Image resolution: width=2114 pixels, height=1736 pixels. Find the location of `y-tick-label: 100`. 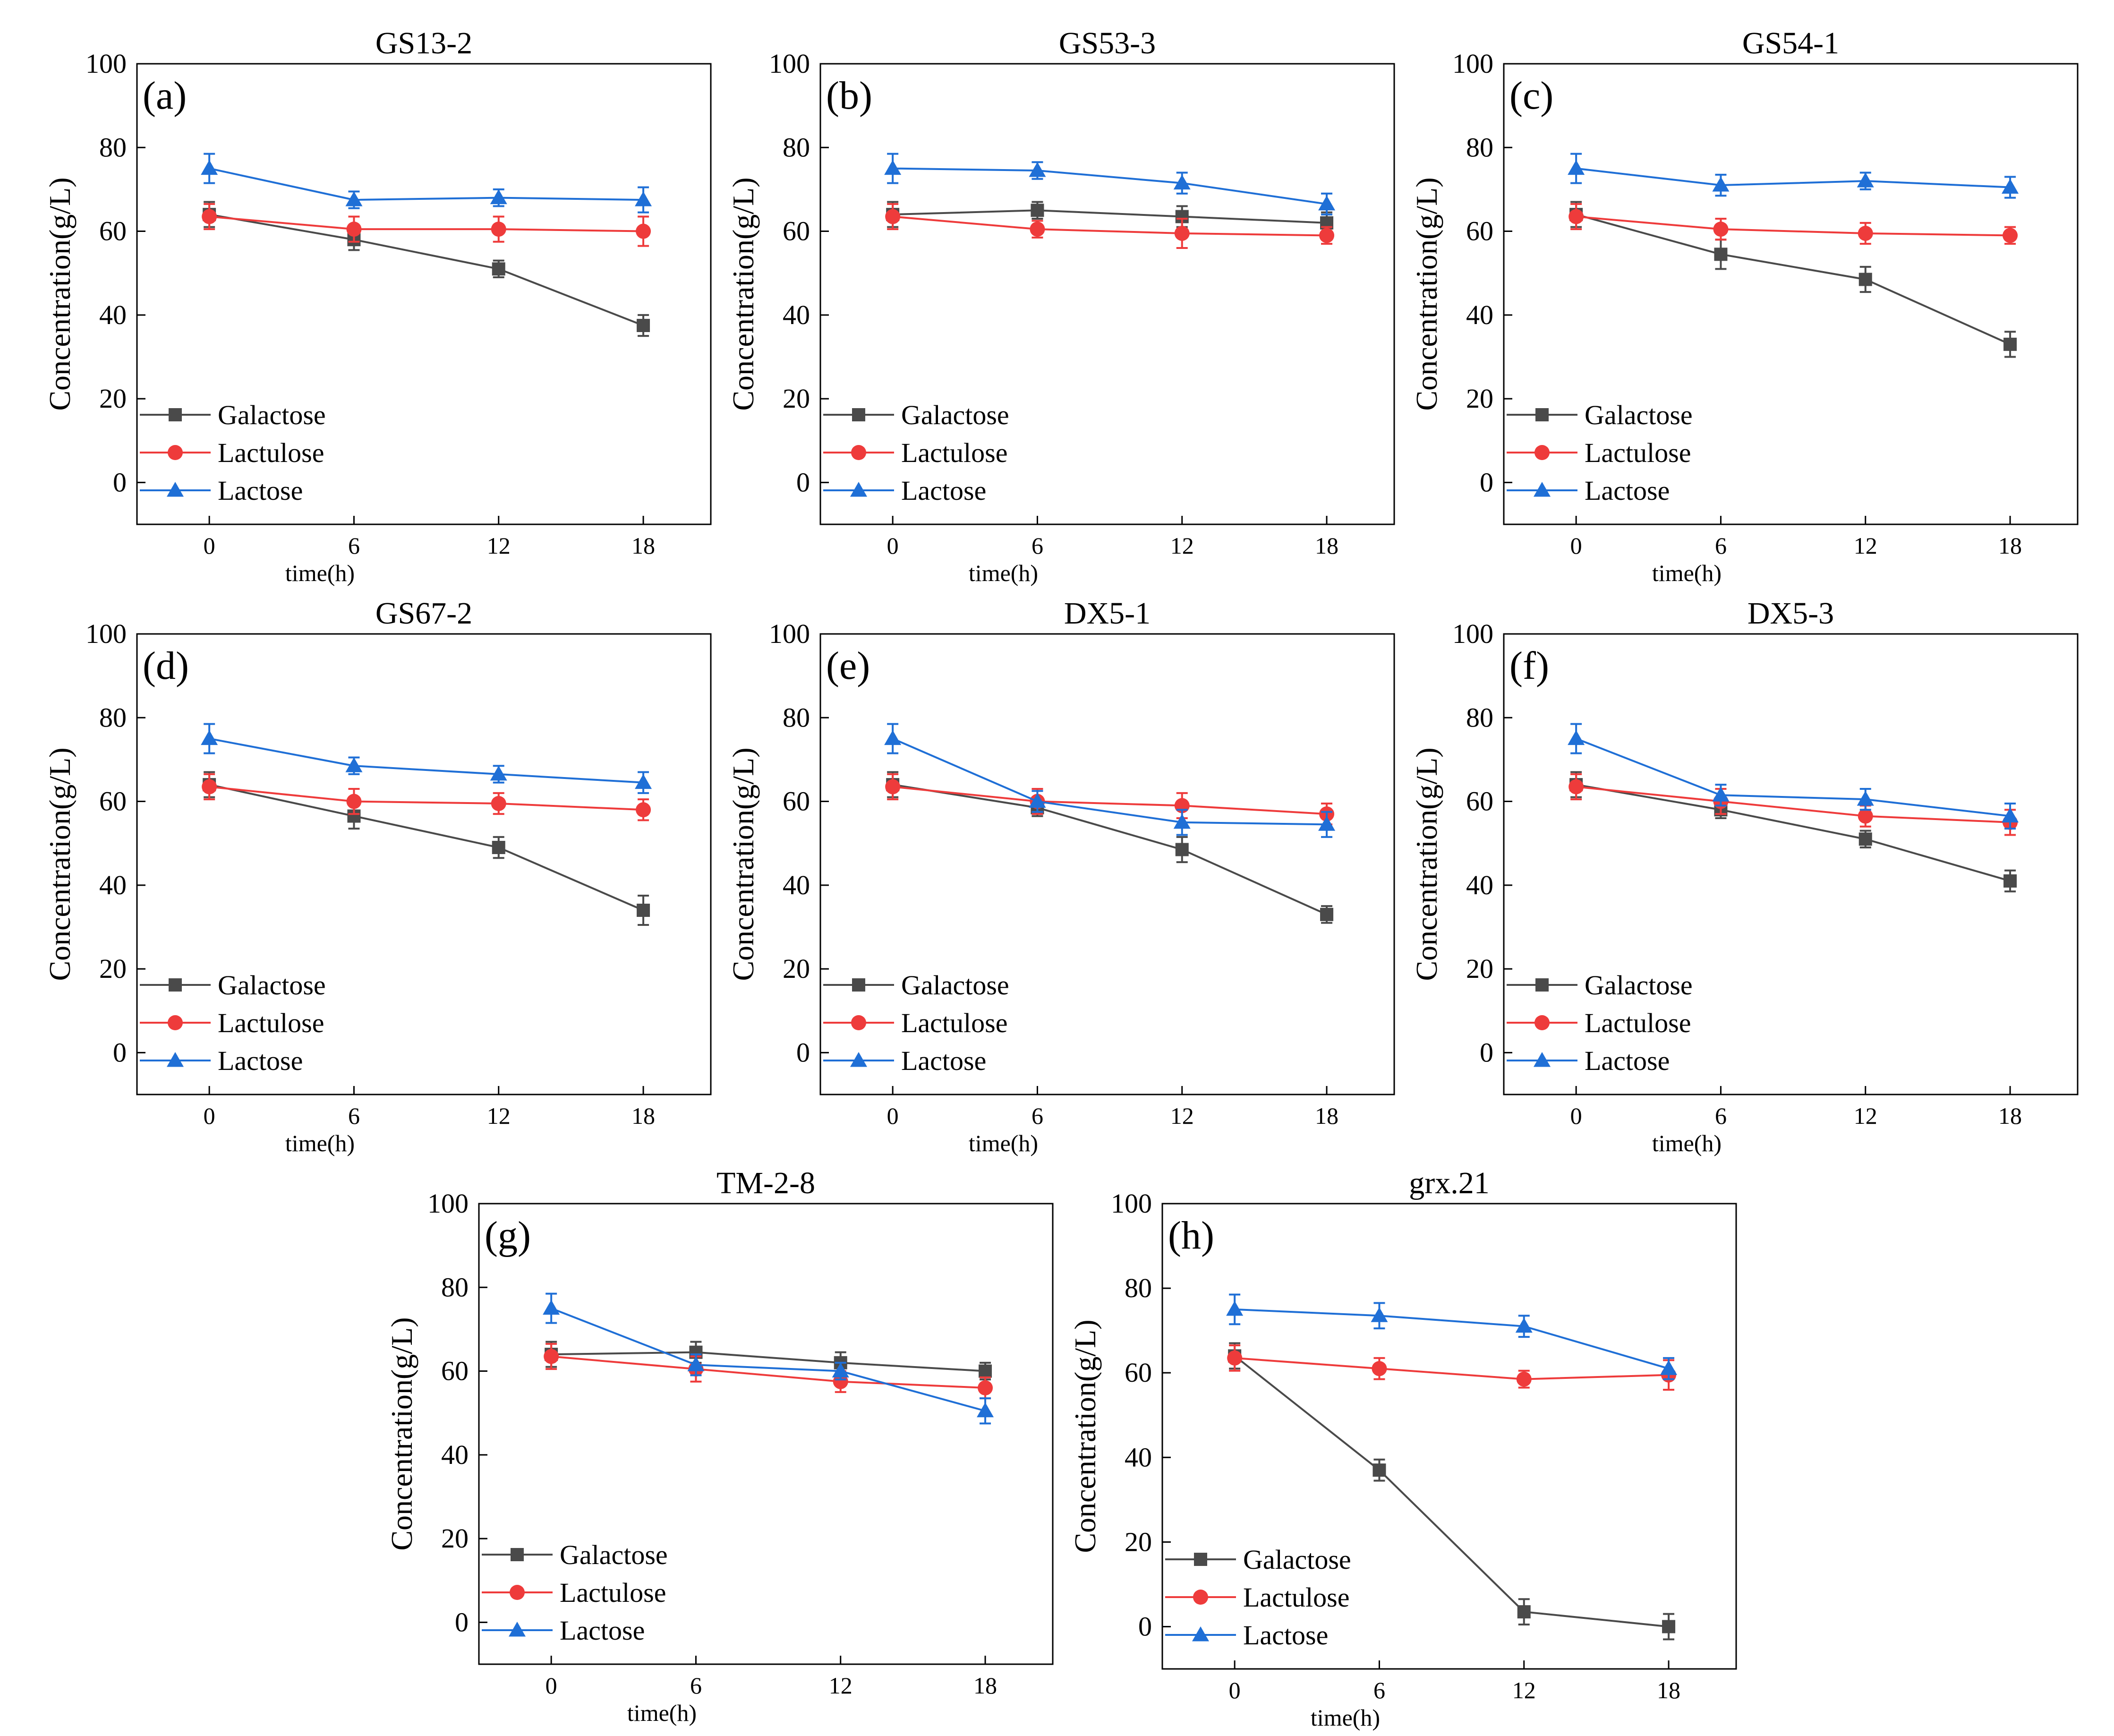

y-tick-label: 100 is located at coordinates (790, 633).